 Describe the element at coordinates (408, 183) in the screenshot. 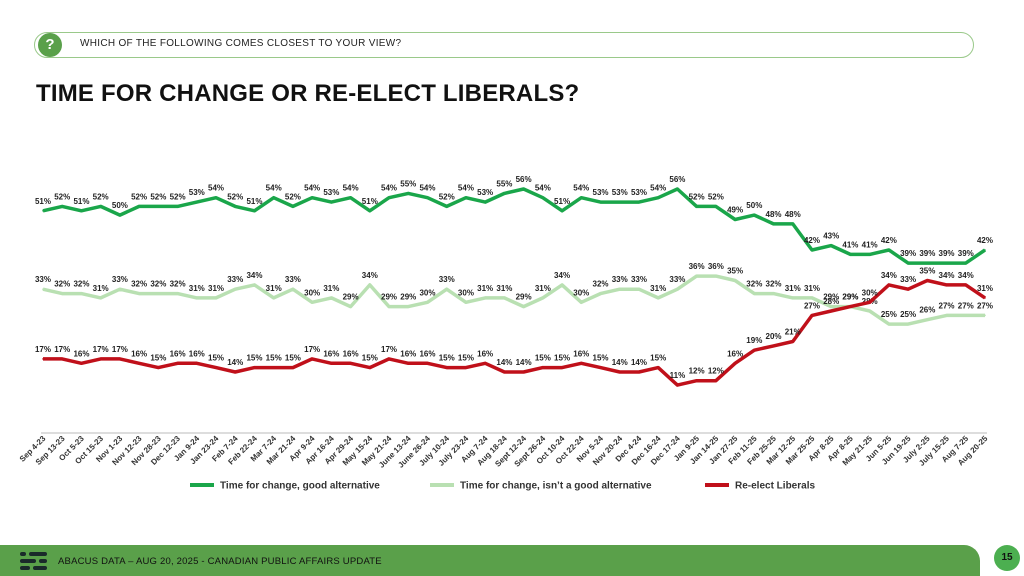

I see `data-label: 55%` at that location.